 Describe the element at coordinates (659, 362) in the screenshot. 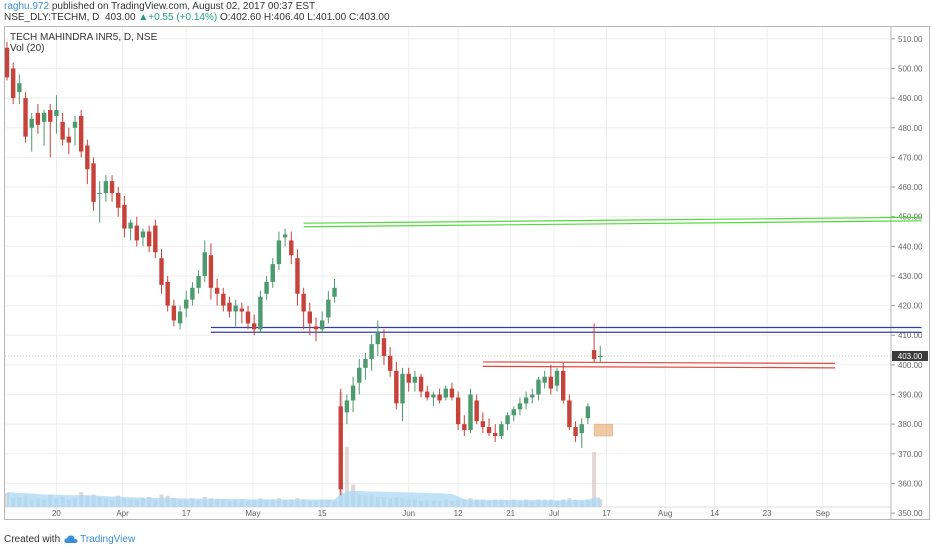

I see `trendline-resistance-red-upper` at that location.